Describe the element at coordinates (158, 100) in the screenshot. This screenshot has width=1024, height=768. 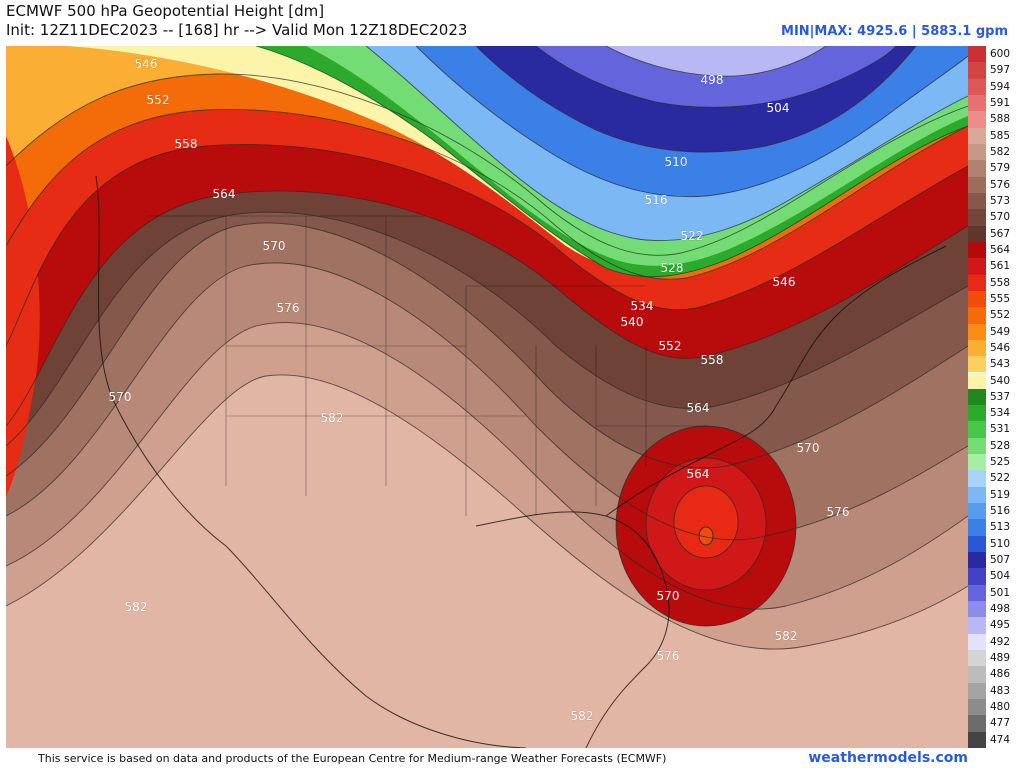
I see `contour-label: 552` at that location.